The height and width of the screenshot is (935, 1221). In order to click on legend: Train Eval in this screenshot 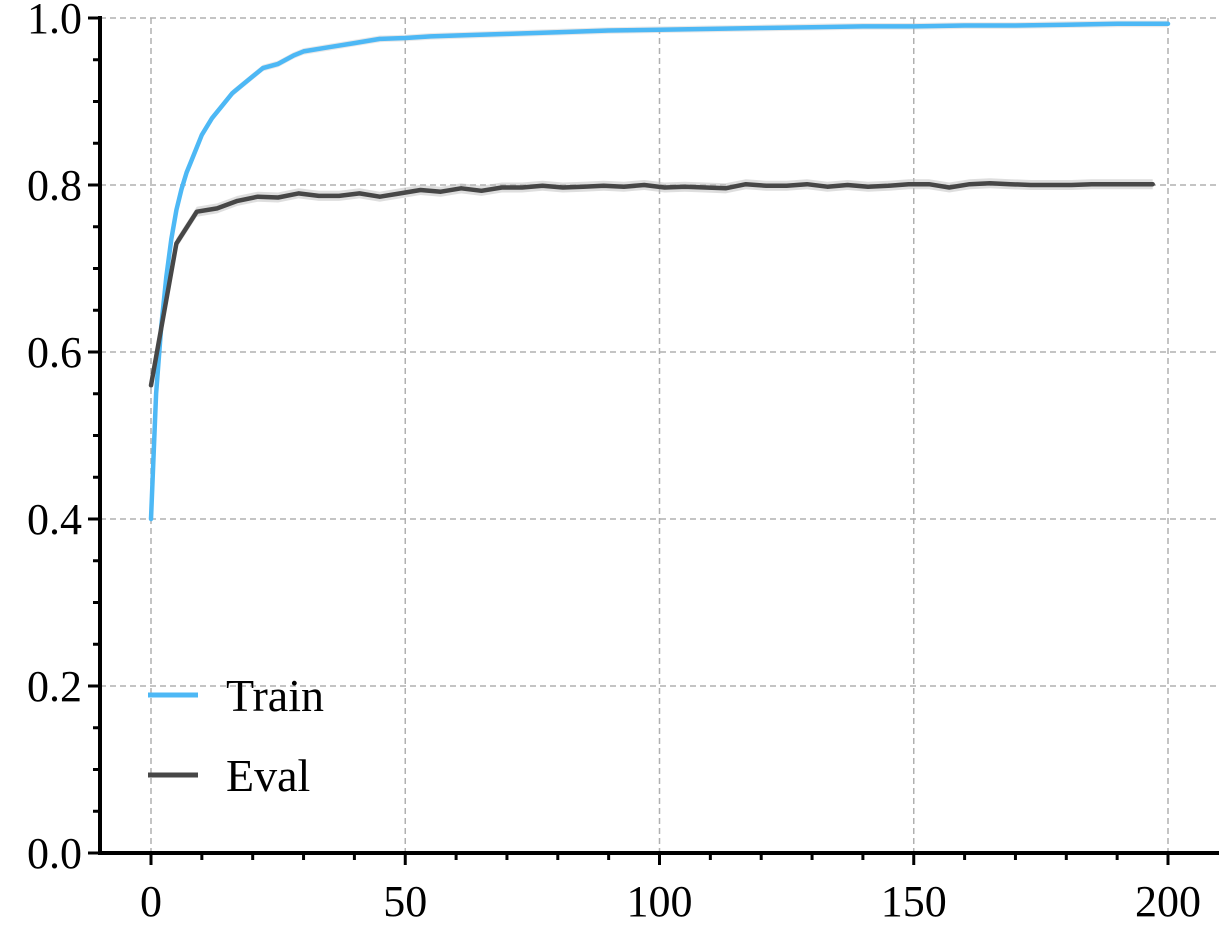, I will do `click(236, 735)`.